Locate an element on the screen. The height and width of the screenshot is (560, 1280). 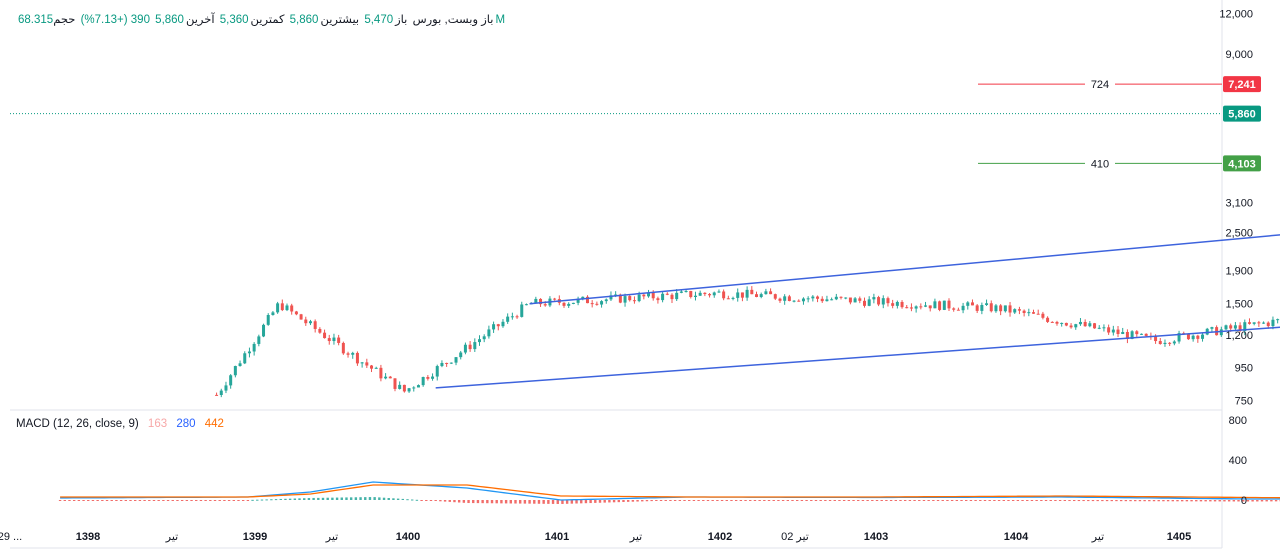
macd-legend: MACD (12, 26, close, 9) 163 280 442 is located at coordinates (120, 424).